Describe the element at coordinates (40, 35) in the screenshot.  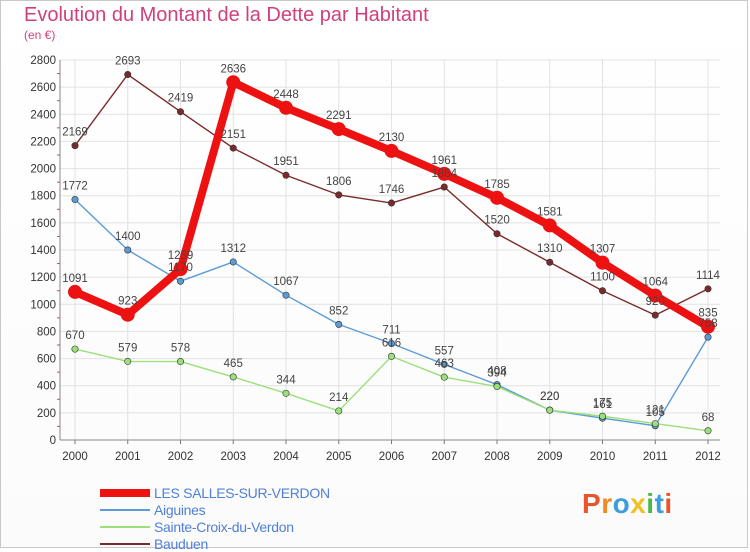
I see `chart-subtitle: (en €)` at that location.